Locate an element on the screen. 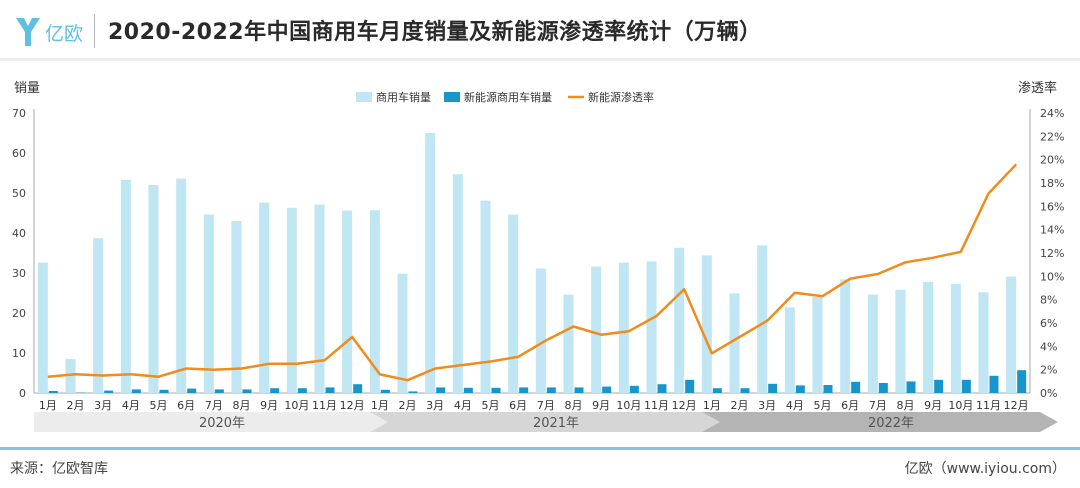 This screenshot has width=1080, height=488. y2-tick-label: 10% is located at coordinates (1052, 276).